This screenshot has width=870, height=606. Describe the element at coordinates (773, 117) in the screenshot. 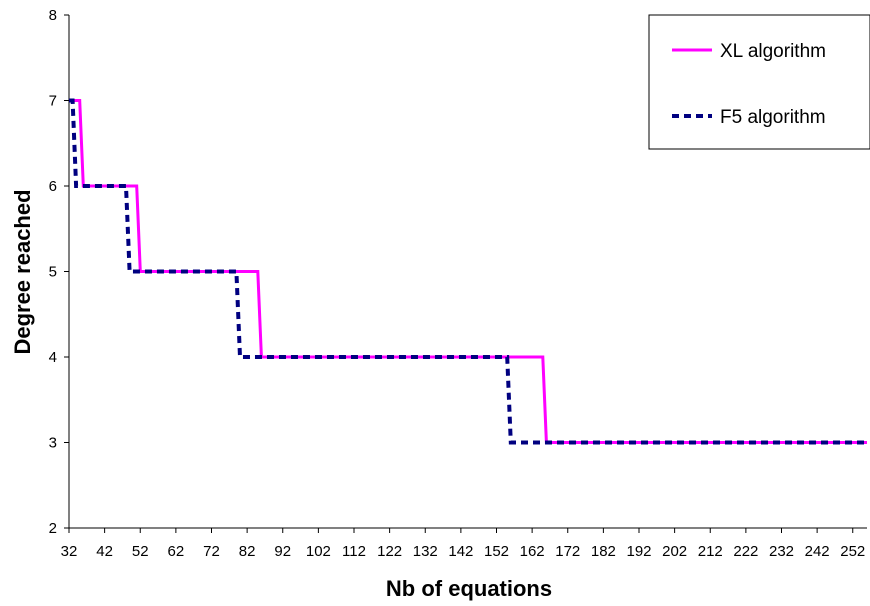

I see `legend-label-f5: F5 algorithm` at that location.